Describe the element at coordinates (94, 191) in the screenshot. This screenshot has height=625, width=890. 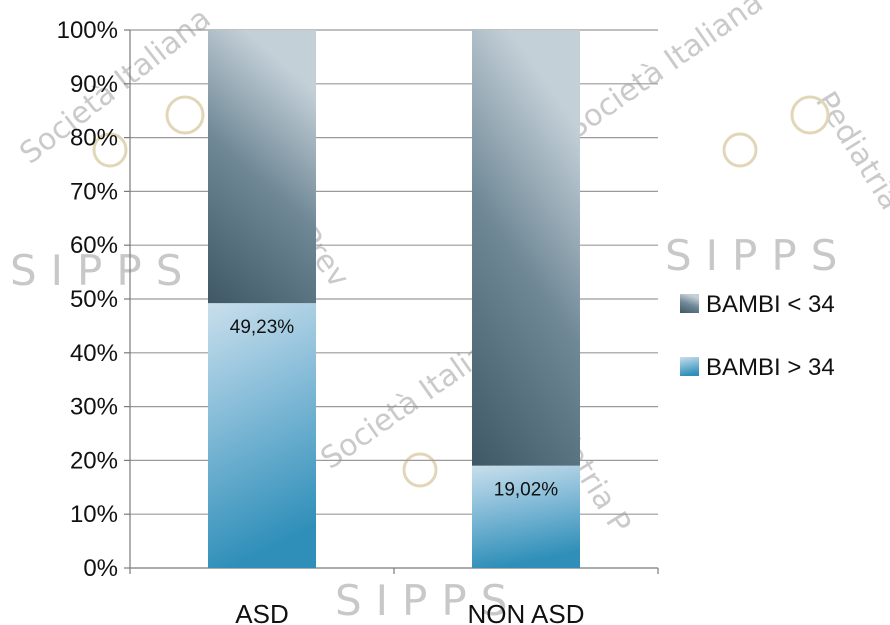
I see `y-tick-label: 70%` at that location.